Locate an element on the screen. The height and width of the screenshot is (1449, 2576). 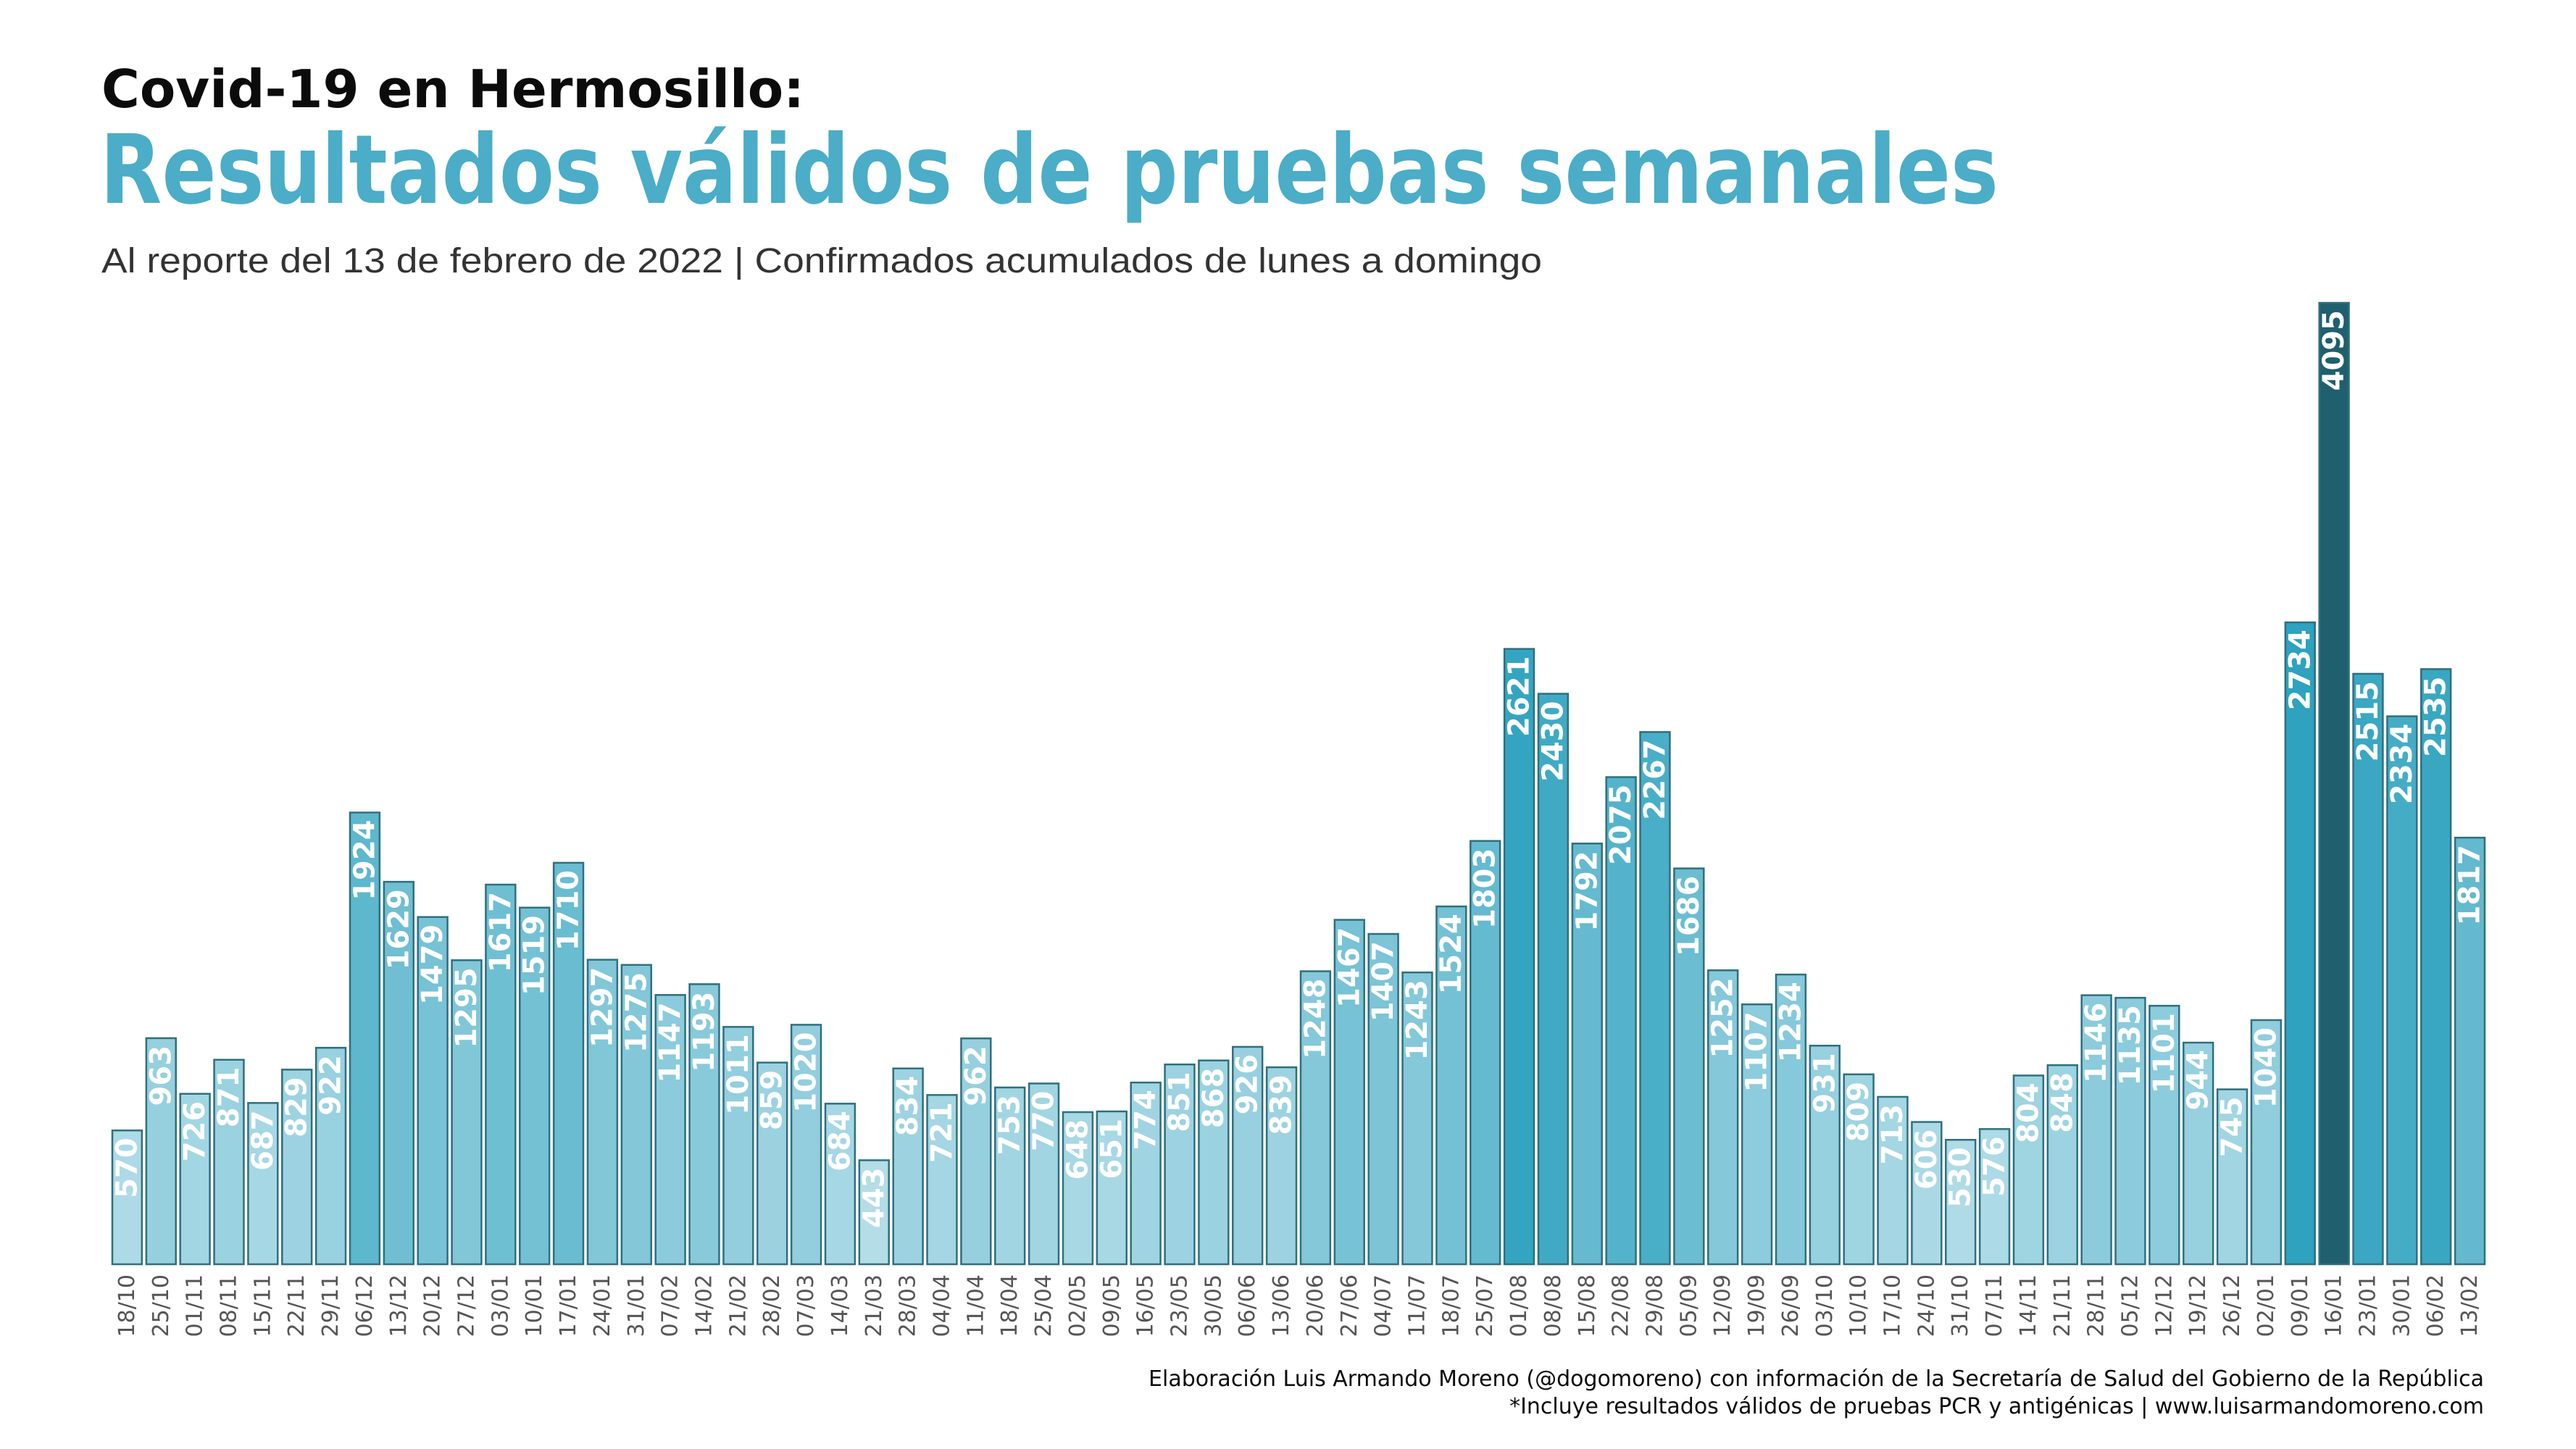
value-label-09/05: 651 is located at coordinates (1111, 1149).